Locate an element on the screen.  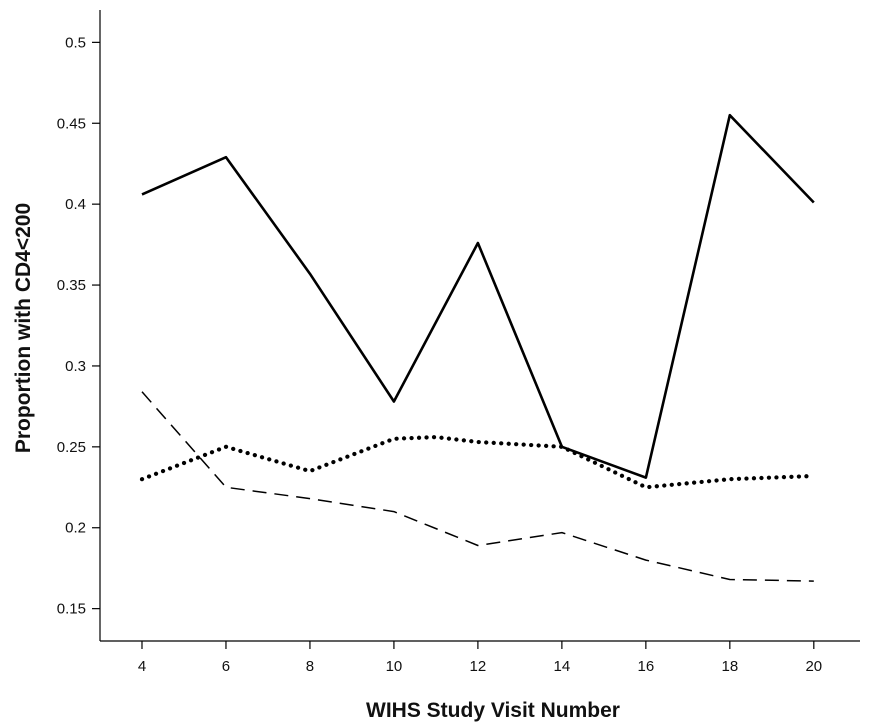
x-tick-label: 20 is located at coordinates (813, 666).